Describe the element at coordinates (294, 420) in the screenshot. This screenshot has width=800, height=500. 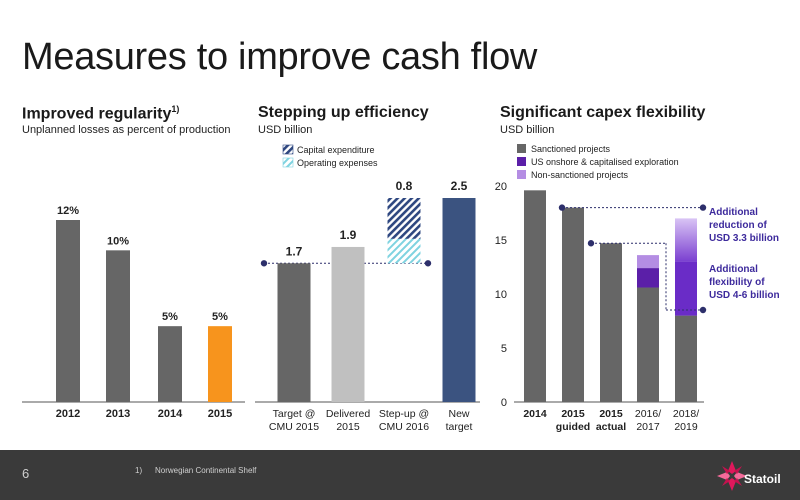
I see `efficiency-tick-label: Target @ CMU 2015` at that location.